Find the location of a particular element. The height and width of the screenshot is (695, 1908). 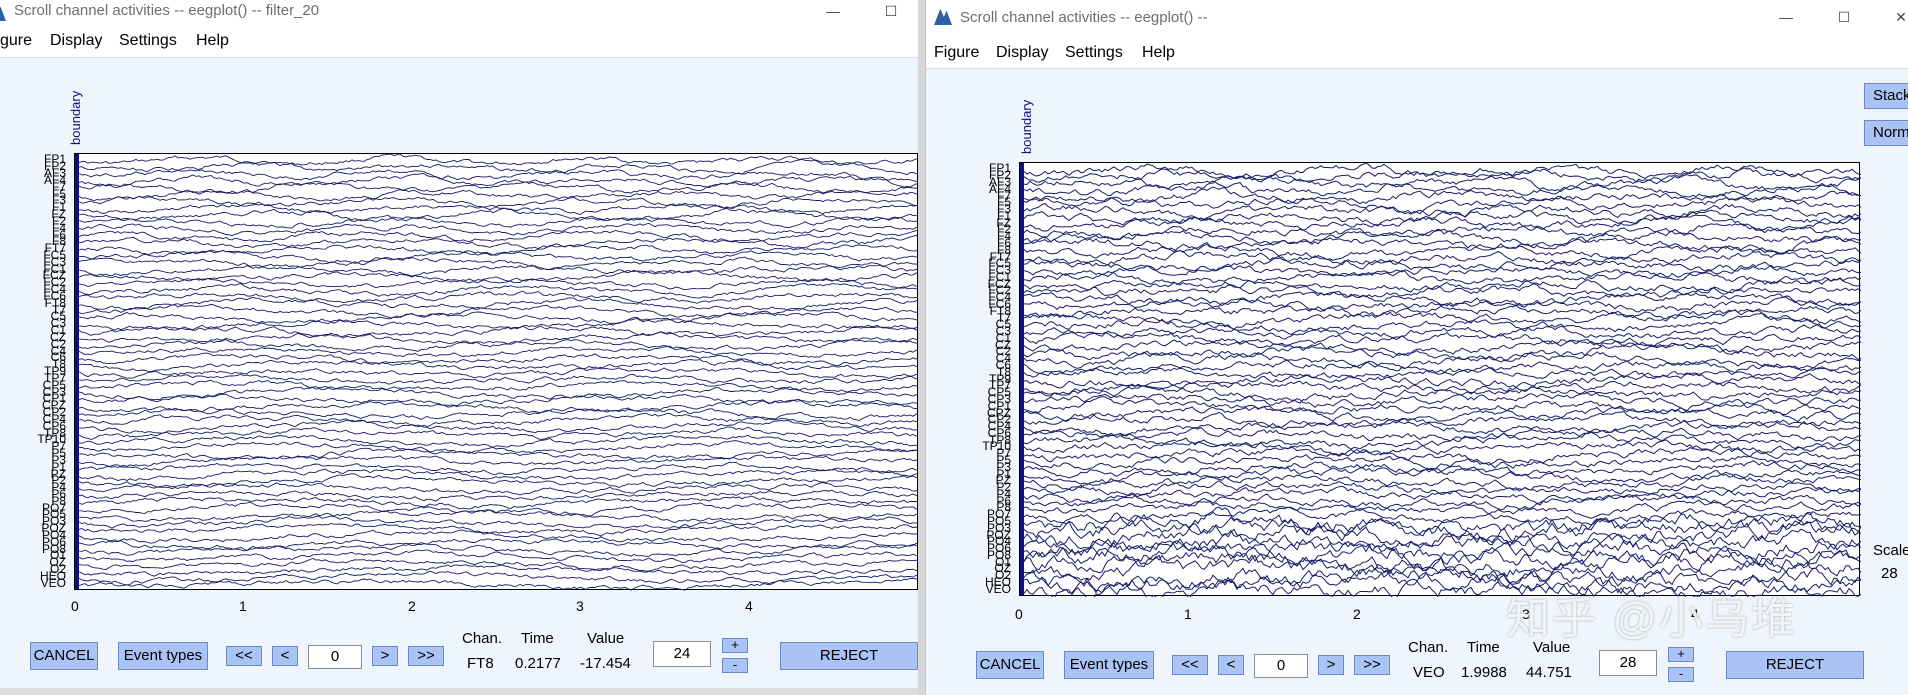

channel-label: TP9 is located at coordinates (54, 371).